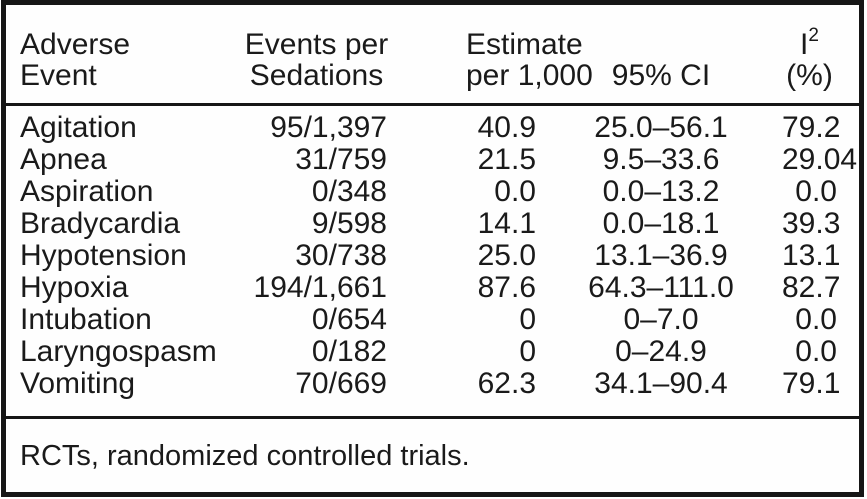  I want to click on adverse-event-cell: Agitation, so click(78, 127).